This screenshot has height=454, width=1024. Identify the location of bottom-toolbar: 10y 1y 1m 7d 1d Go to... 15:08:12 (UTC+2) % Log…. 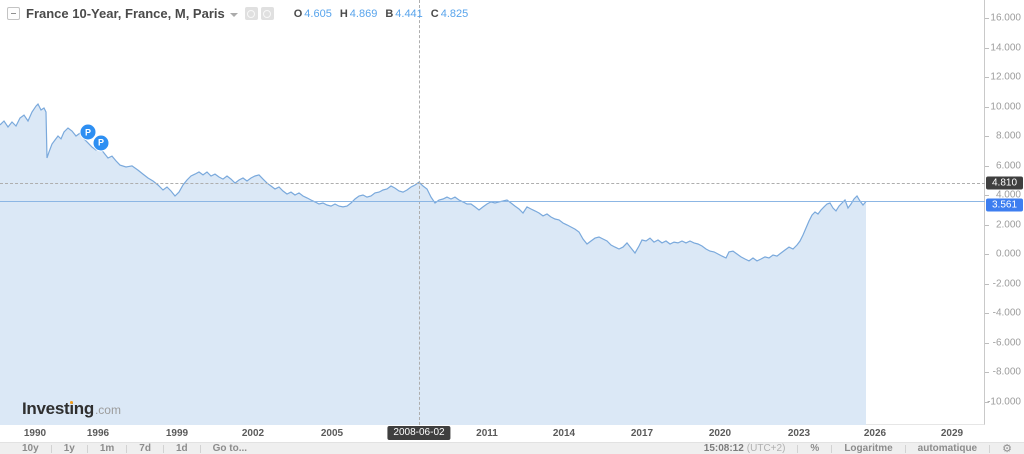
(512, 448).